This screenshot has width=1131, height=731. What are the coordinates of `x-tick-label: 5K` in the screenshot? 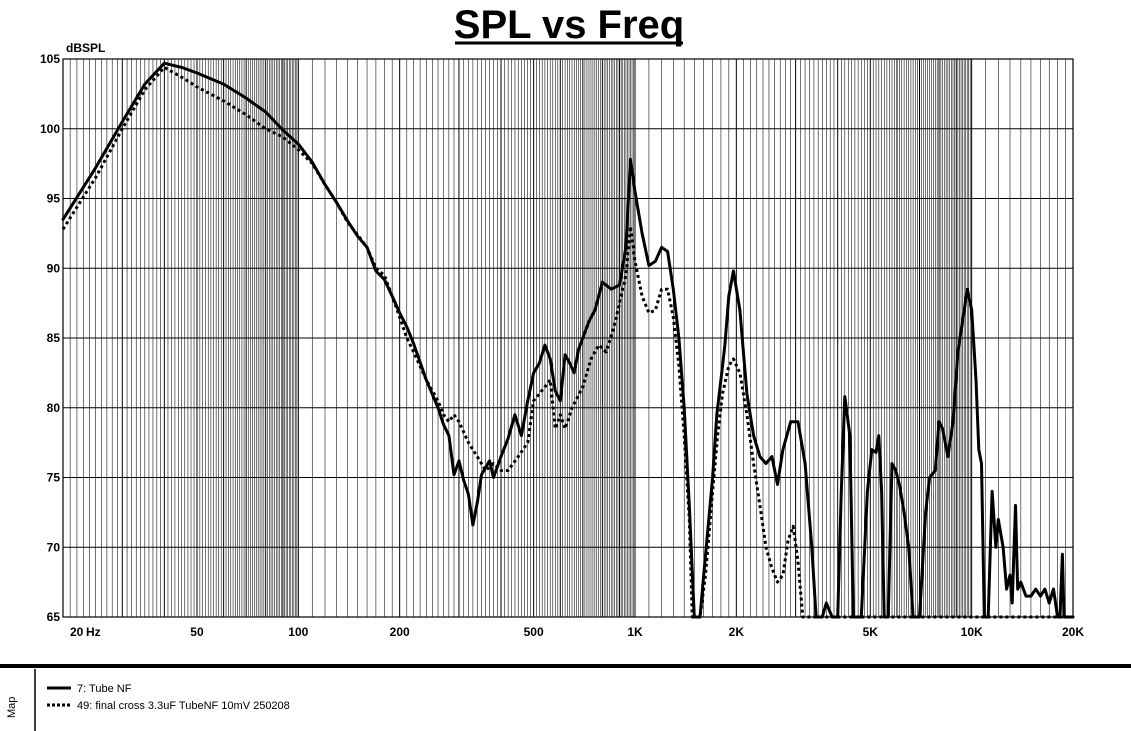 It's located at (871, 632).